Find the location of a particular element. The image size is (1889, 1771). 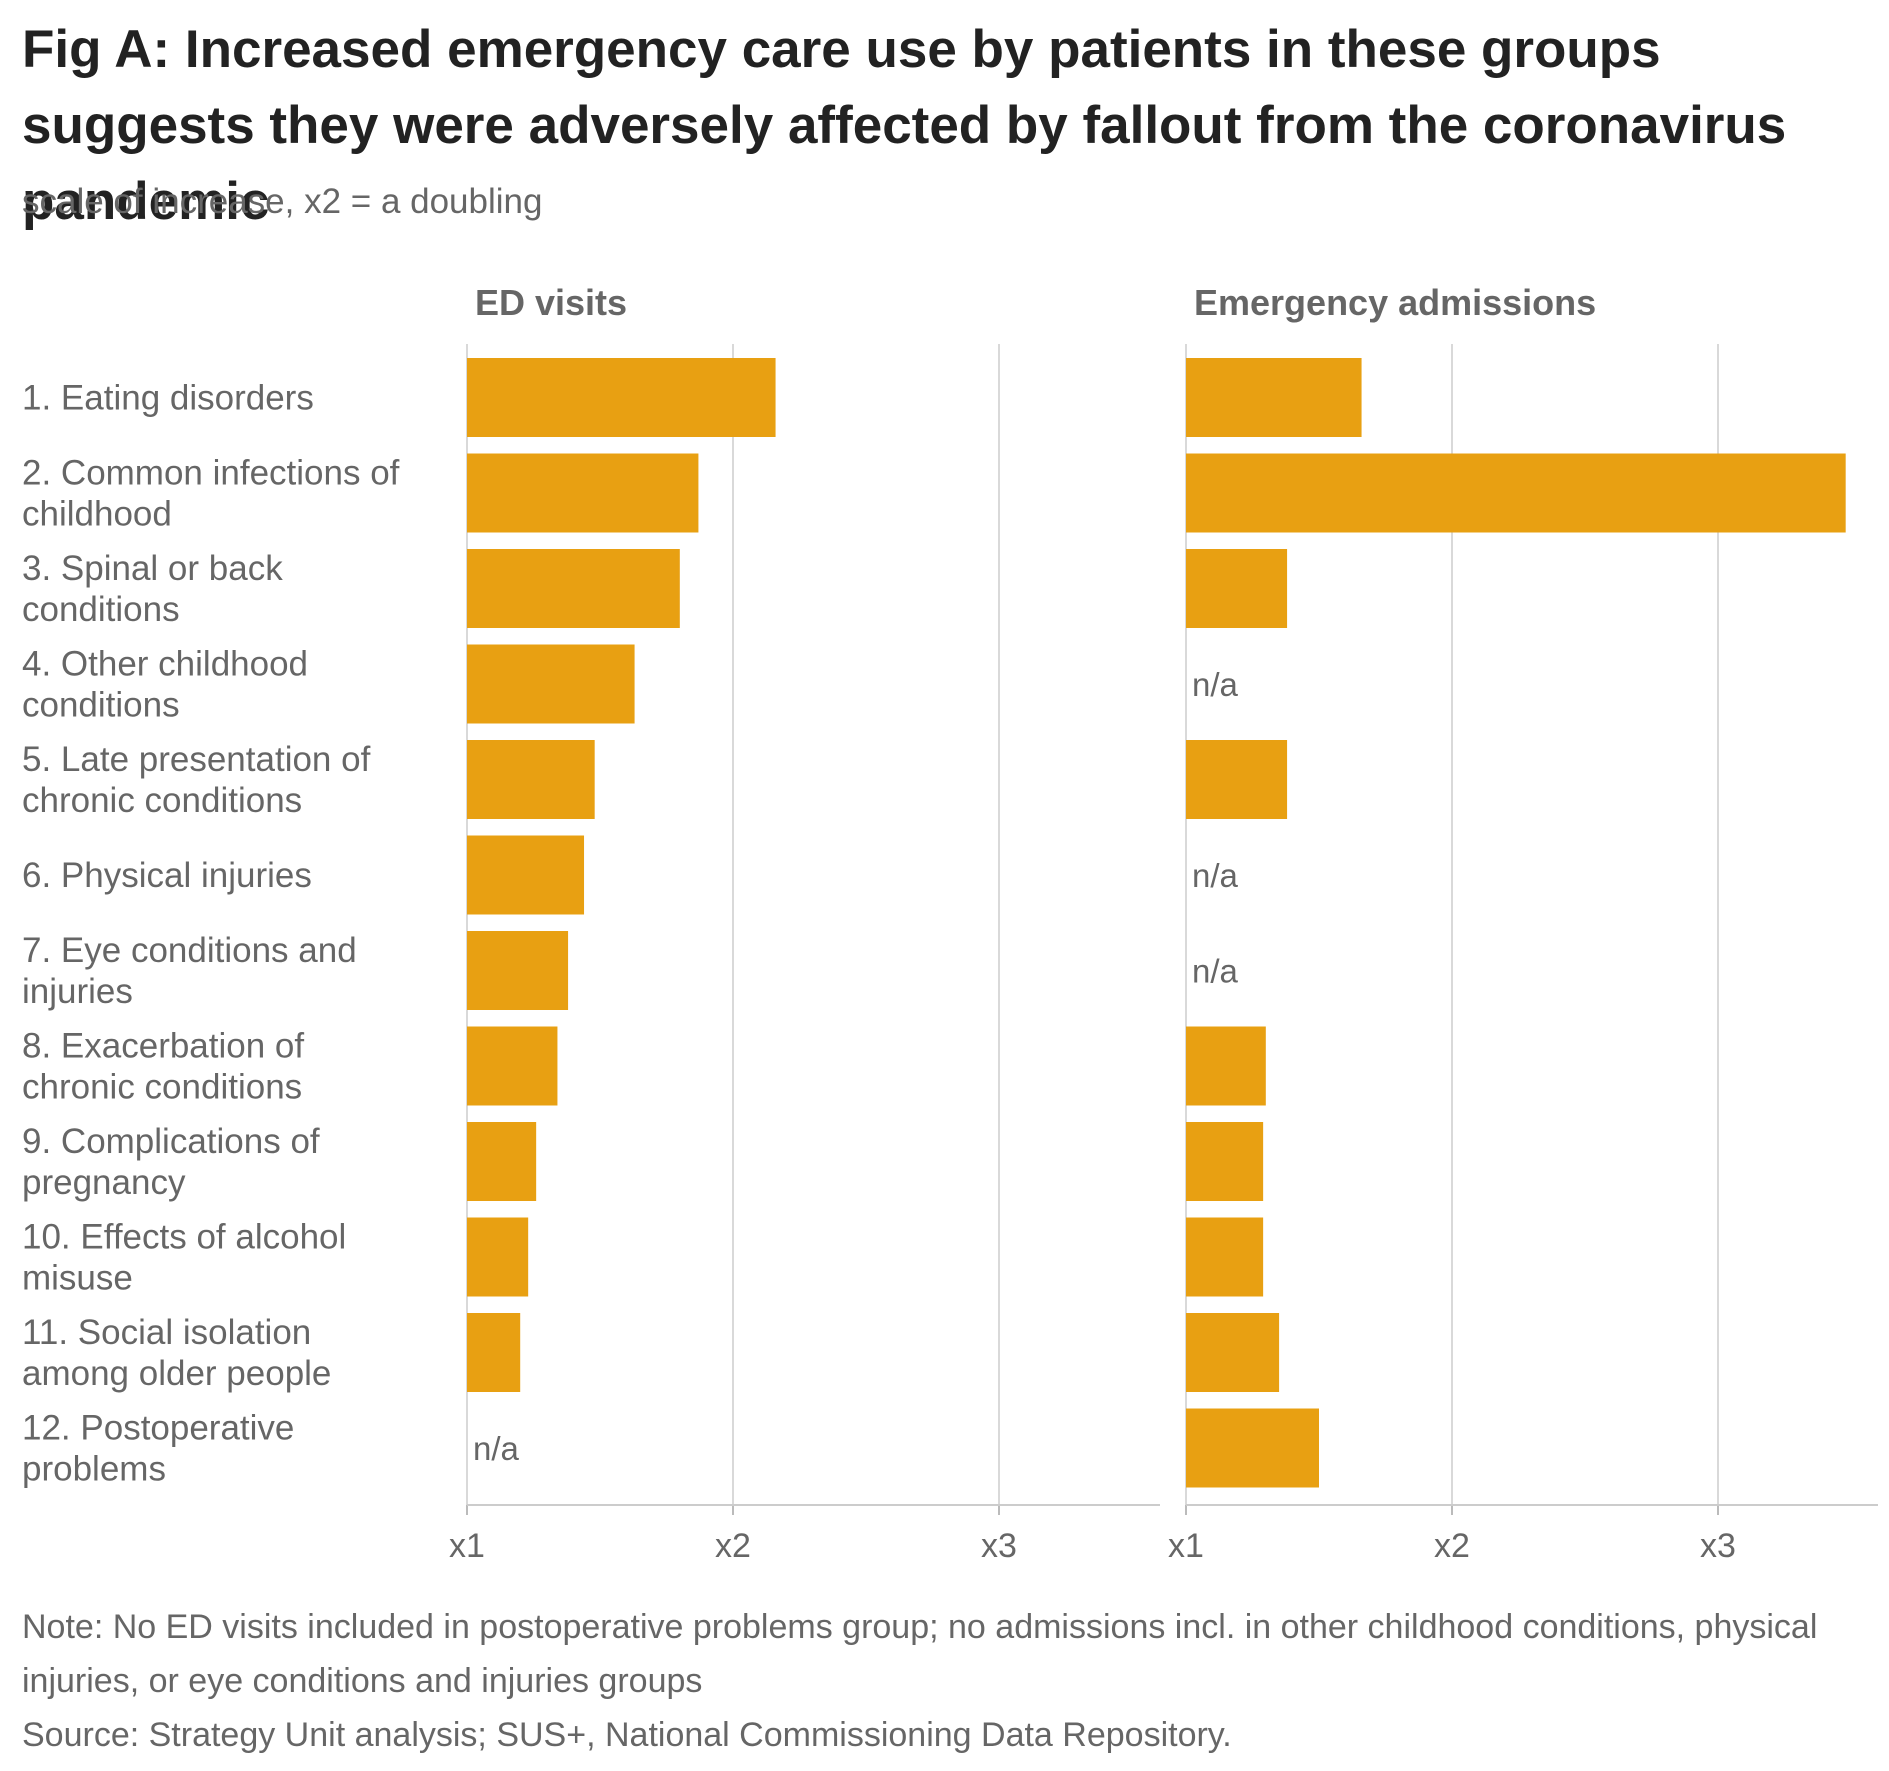

category-label: 3. Spinal or back conditions is located at coordinates (152, 589).